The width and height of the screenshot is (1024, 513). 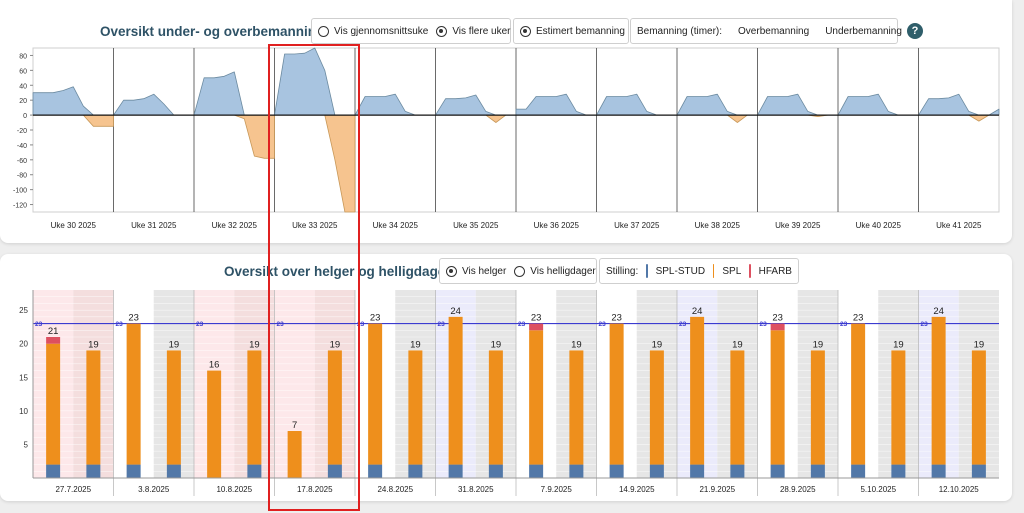 I want to click on x-tick-label: 3.8.2025, so click(x=154, y=489).